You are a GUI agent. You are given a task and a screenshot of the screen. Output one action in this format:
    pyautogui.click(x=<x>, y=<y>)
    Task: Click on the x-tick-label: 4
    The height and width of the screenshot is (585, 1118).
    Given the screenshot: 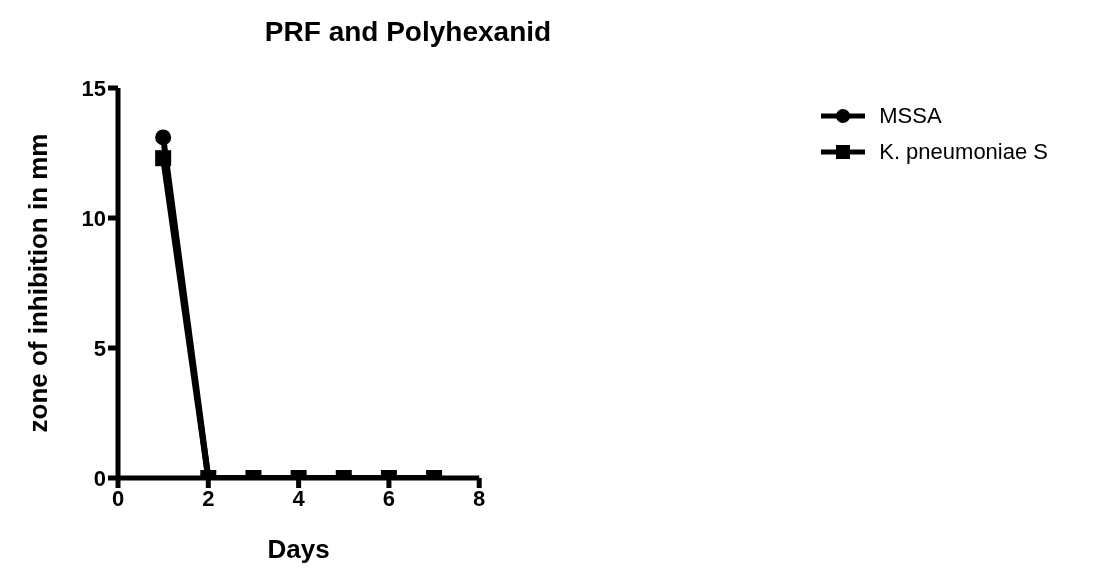 What is the action you would take?
    pyautogui.click(x=299, y=498)
    